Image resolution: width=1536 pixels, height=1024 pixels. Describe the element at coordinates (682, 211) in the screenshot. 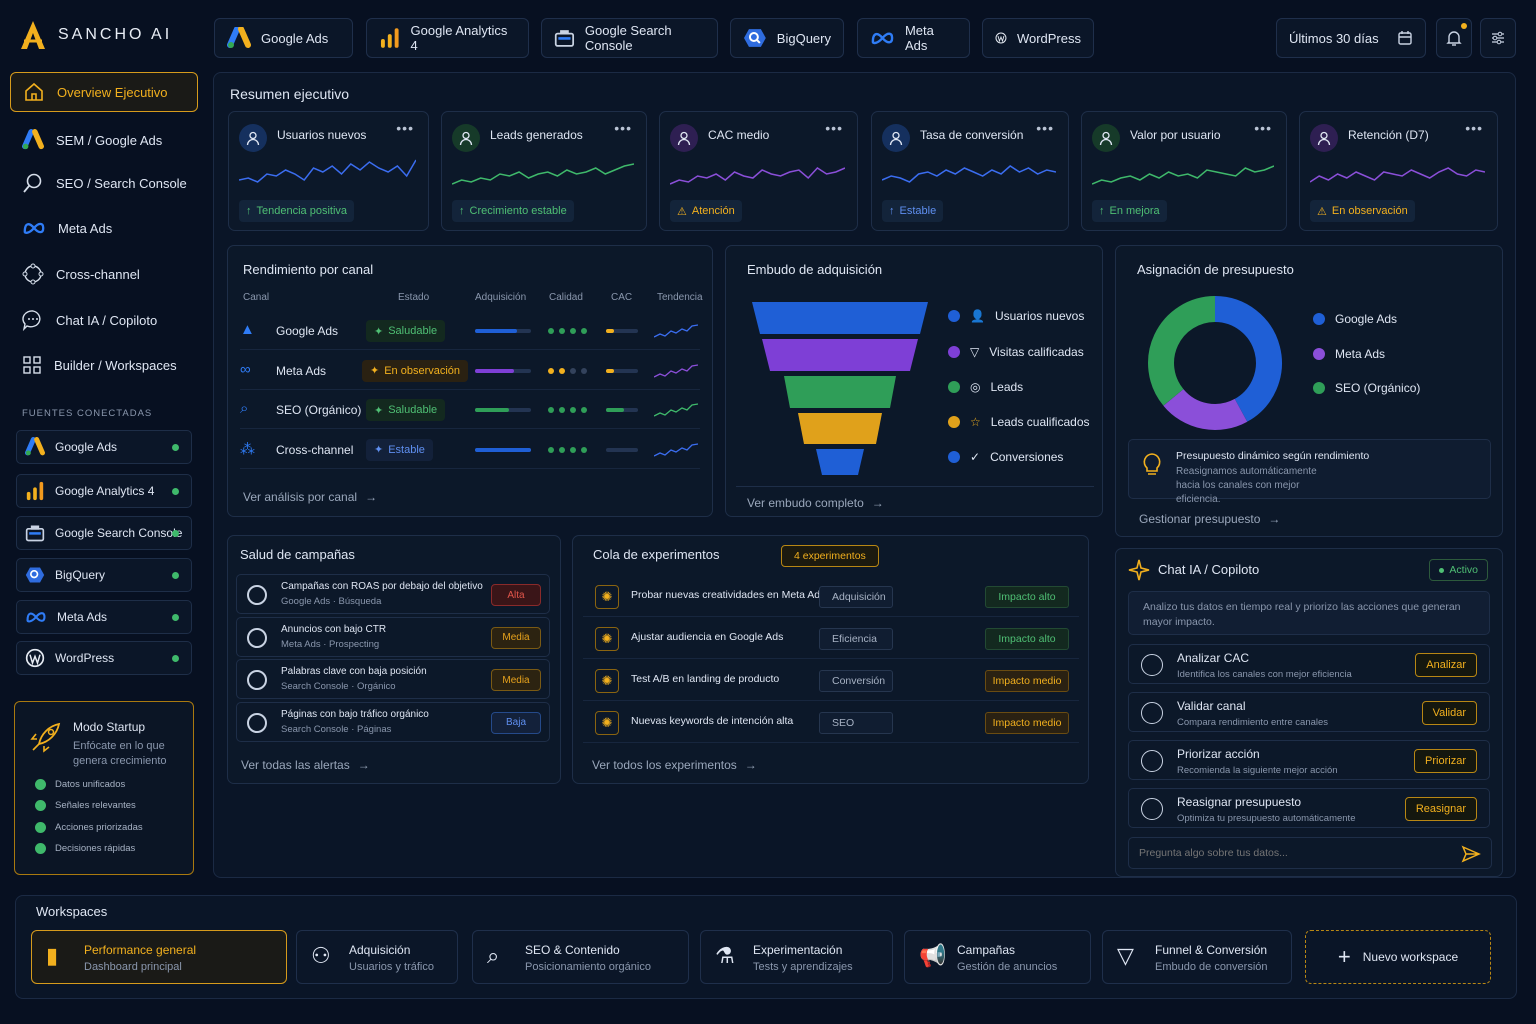

I see `status-icon: ⚠` at that location.